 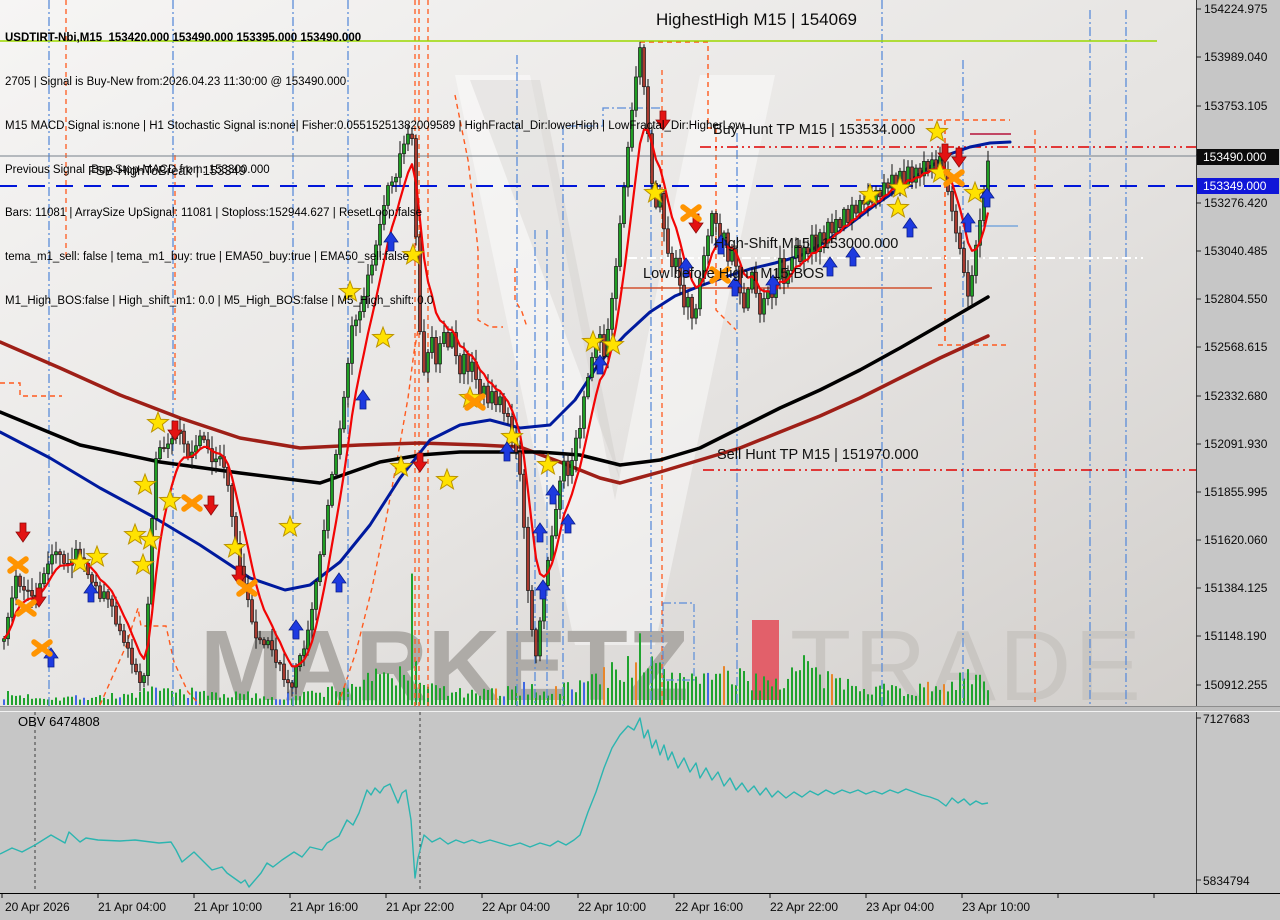 I want to click on time-tick-label: 22 Apr 10:00, so click(x=612, y=907).